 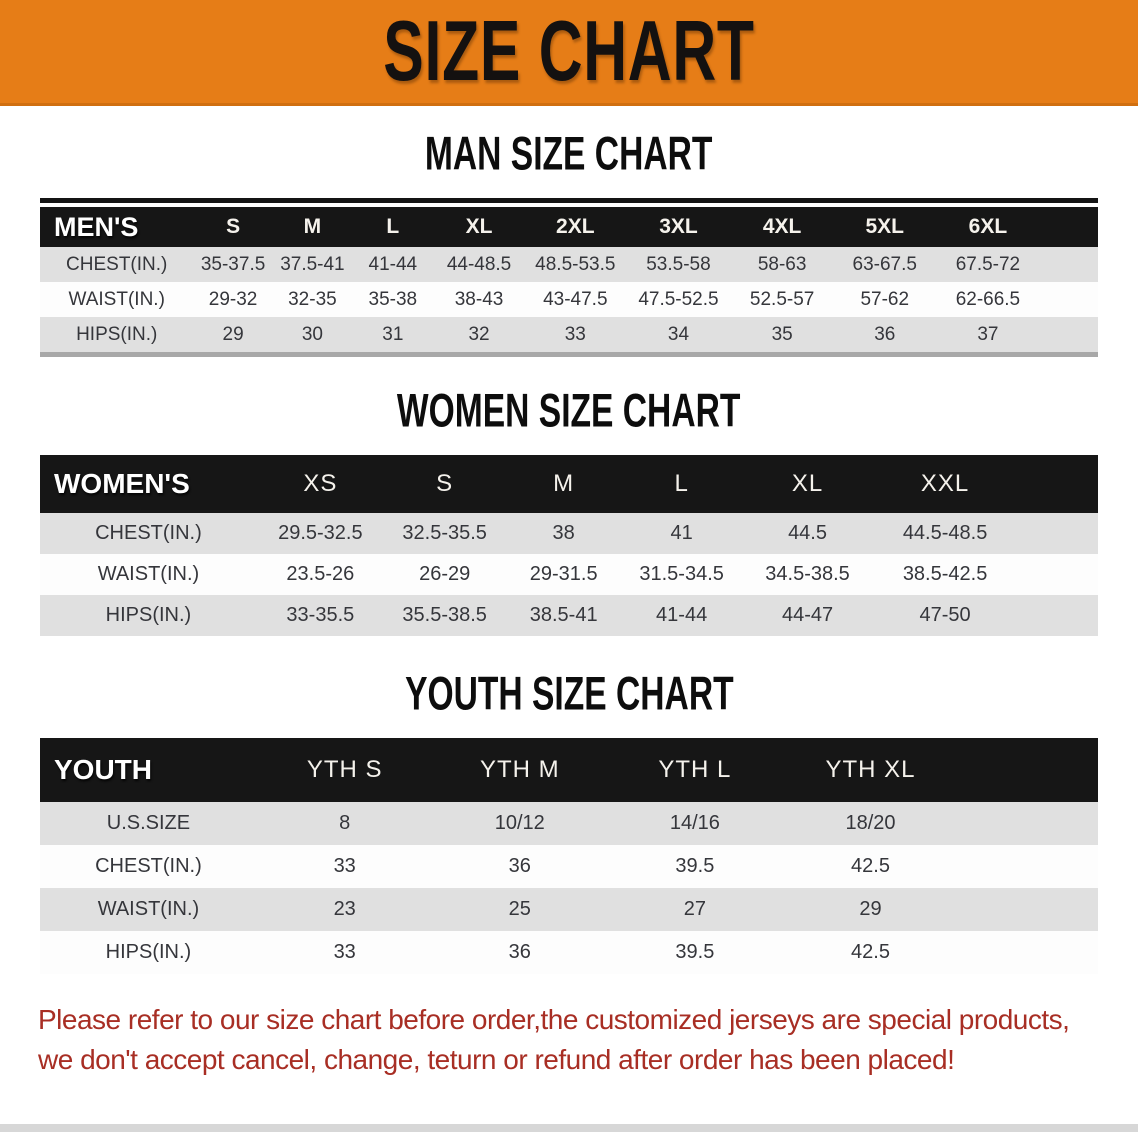 I want to click on men-section-title: MAN SIZE CHART, so click(x=569, y=153).